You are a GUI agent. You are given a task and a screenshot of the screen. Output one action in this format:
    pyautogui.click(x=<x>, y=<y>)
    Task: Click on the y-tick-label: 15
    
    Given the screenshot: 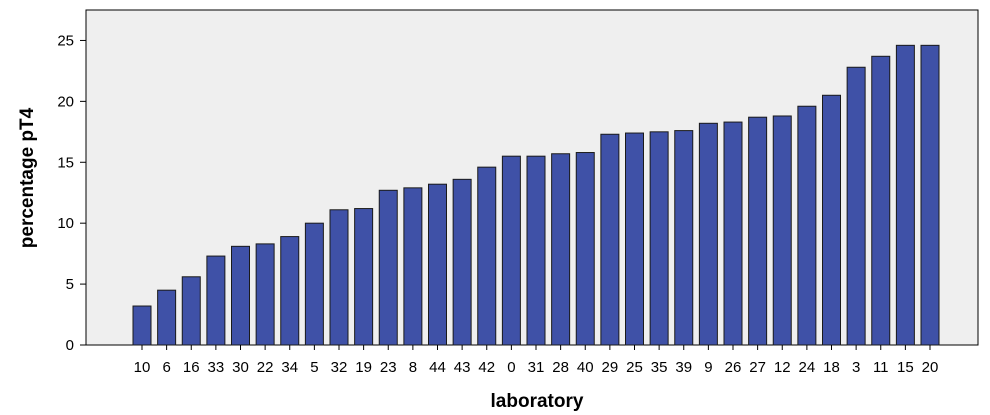 What is the action you would take?
    pyautogui.click(x=65, y=162)
    